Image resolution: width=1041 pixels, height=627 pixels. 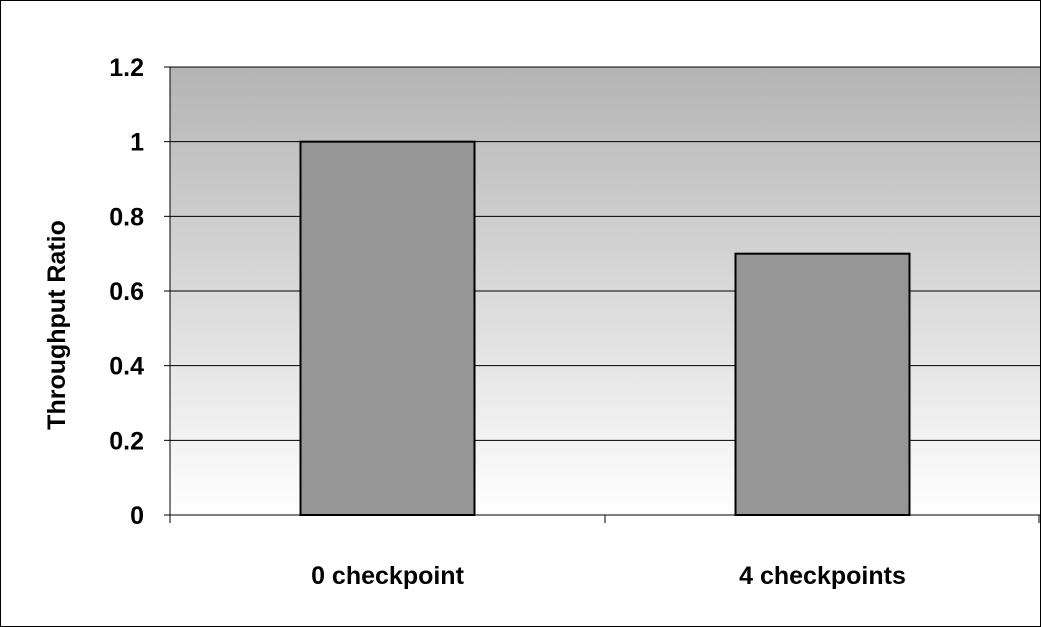 What do you see at coordinates (126, 367) in the screenshot?
I see `y-tick-label: 0.4` at bounding box center [126, 367].